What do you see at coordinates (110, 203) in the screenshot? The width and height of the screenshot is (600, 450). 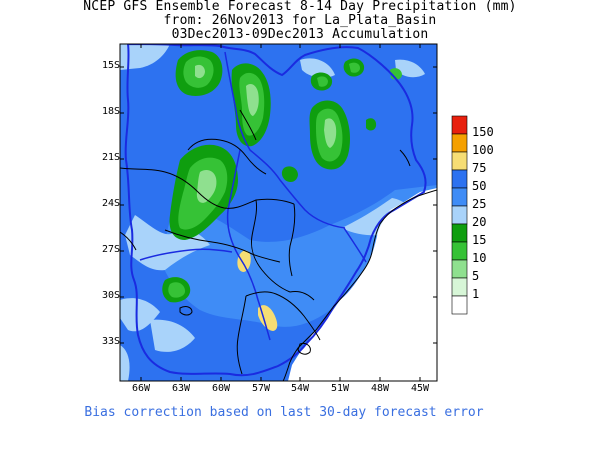 I see `lat-label: 24S` at bounding box center [110, 203].